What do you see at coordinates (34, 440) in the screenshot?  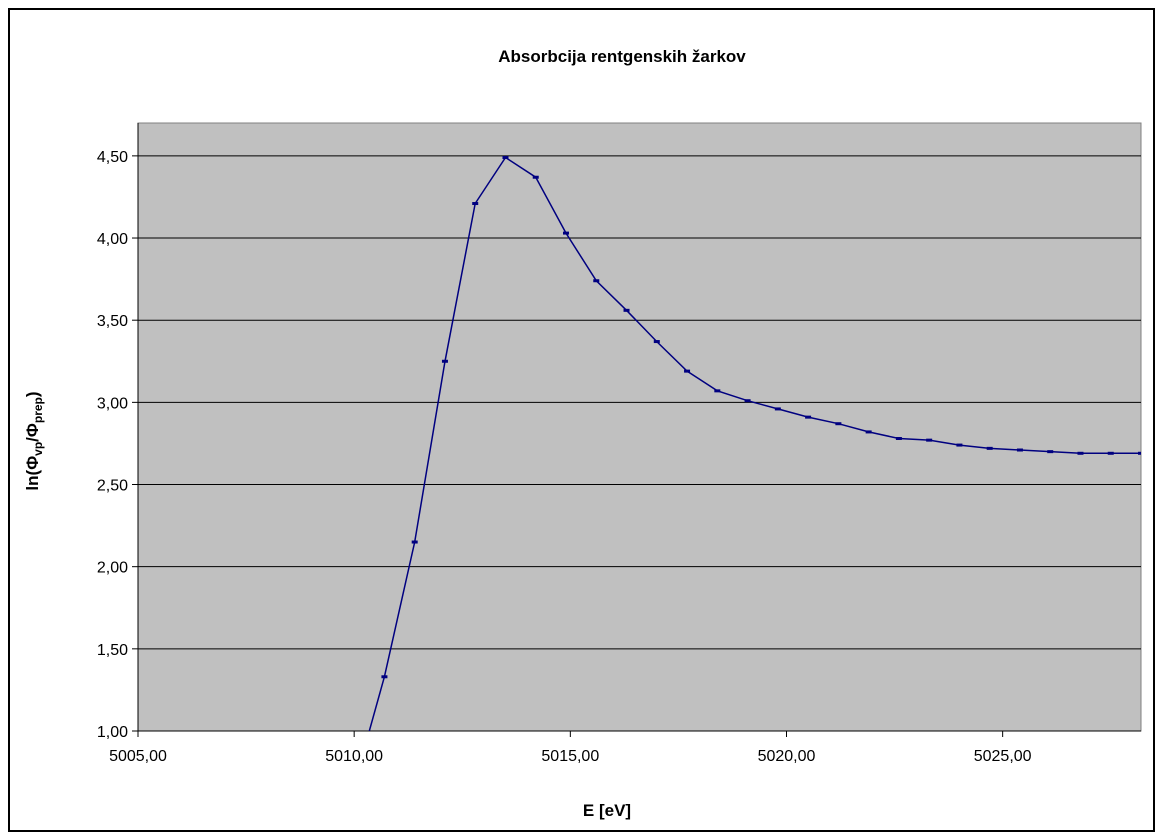 I see `y-axis-label: ln(Φvp/Φprep)` at bounding box center [34, 440].